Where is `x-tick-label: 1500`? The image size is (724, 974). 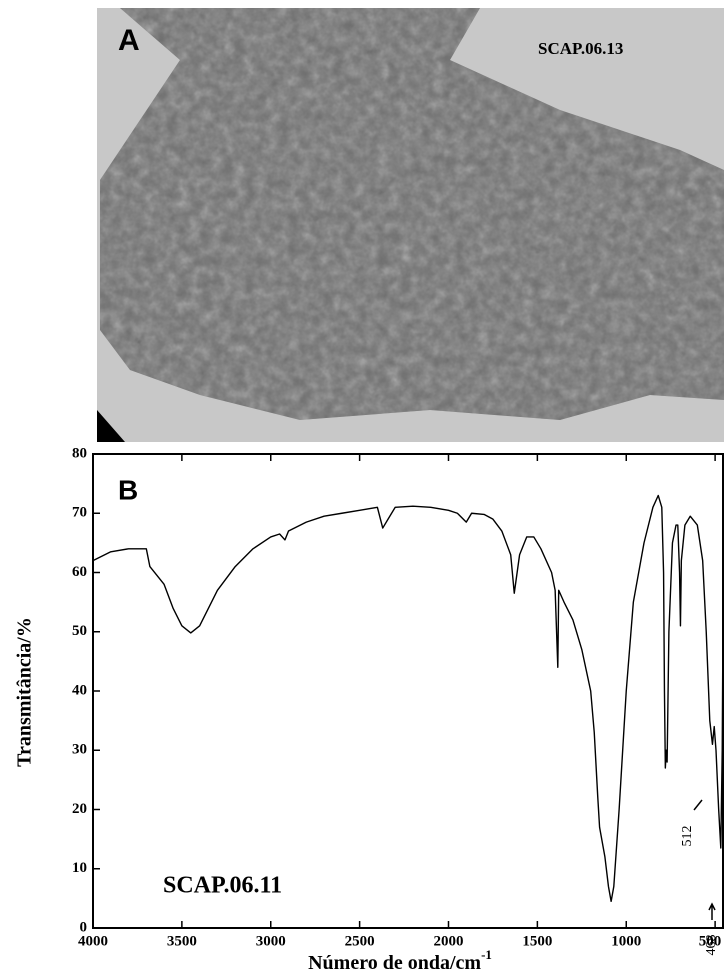
x-tick-label: 1500 is located at coordinates (537, 941).